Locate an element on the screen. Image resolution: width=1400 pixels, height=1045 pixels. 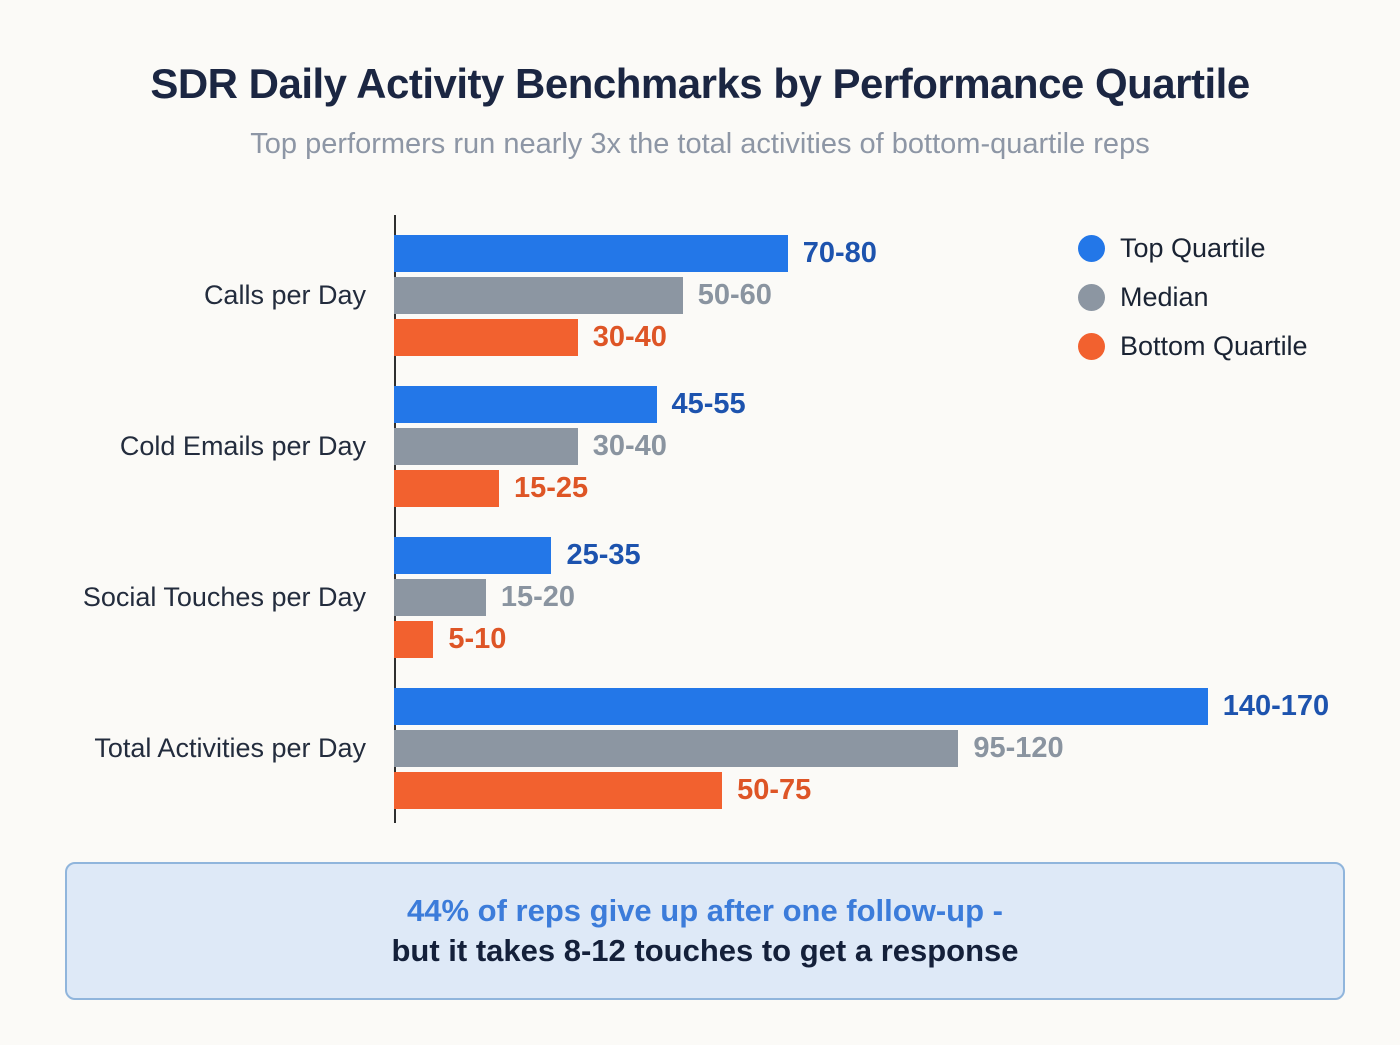
chart-group: Calls per Day 70-80 50-60 30-40 is located at coordinates (700, 295).